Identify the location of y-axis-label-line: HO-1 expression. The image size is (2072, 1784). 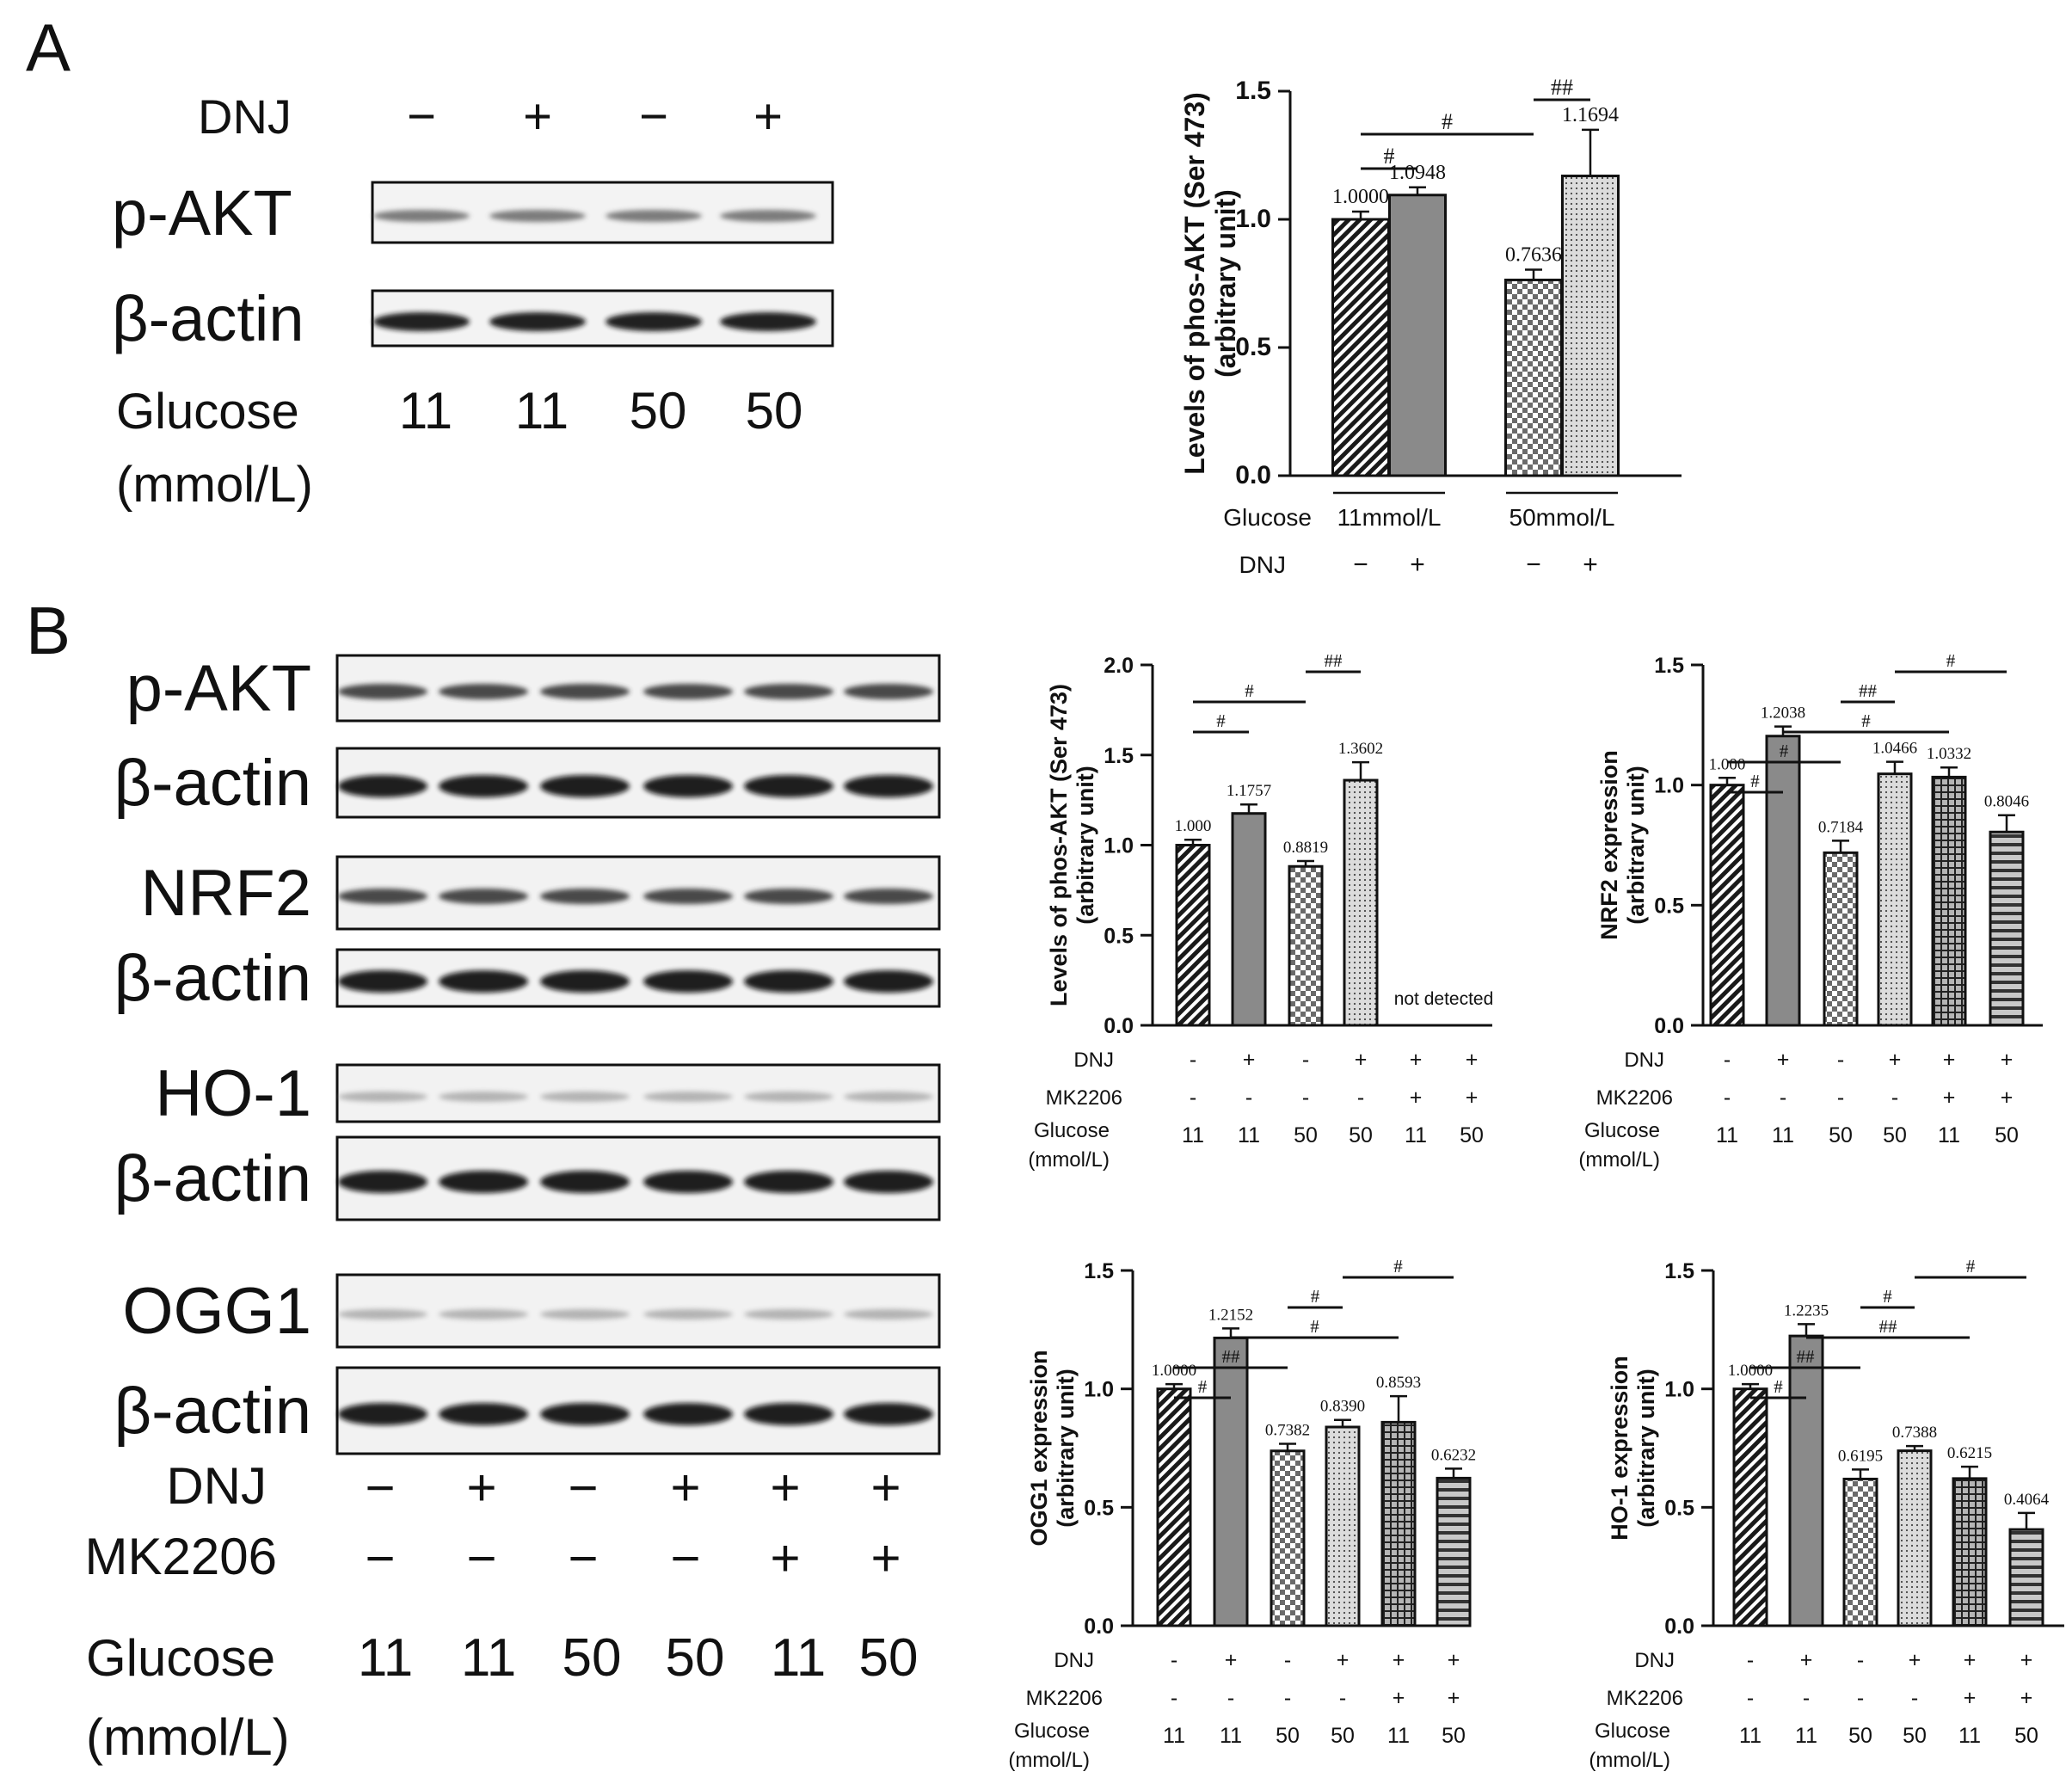
(1619, 1449).